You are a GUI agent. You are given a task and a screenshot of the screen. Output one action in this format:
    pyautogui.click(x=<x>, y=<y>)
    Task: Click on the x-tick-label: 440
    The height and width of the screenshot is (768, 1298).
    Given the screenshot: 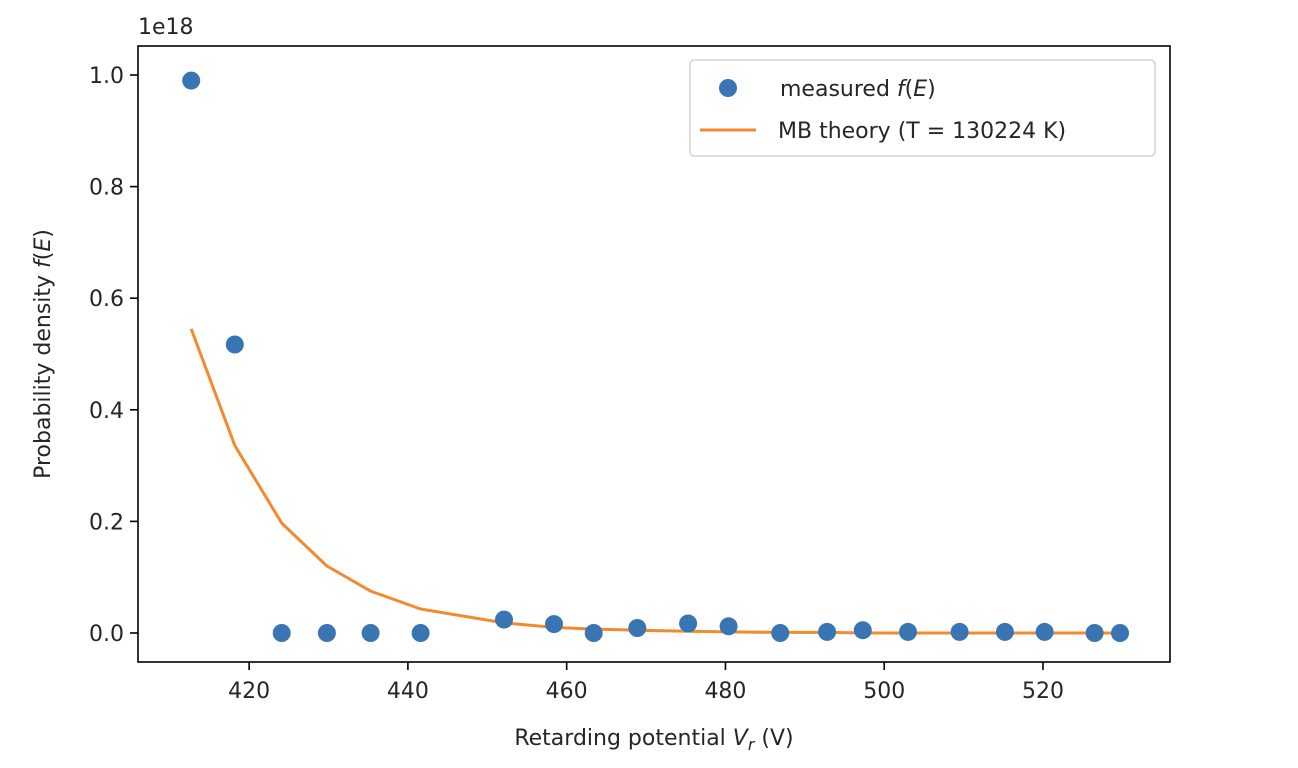 What is the action you would take?
    pyautogui.click(x=408, y=691)
    